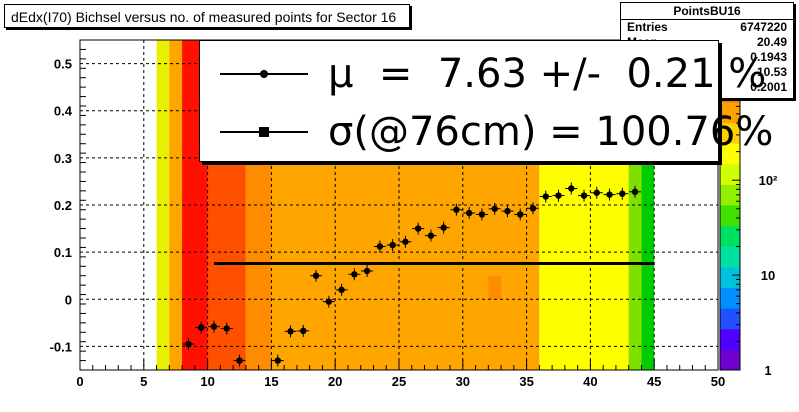  I want to click on y-tick-label: 0.5, so click(63, 64).